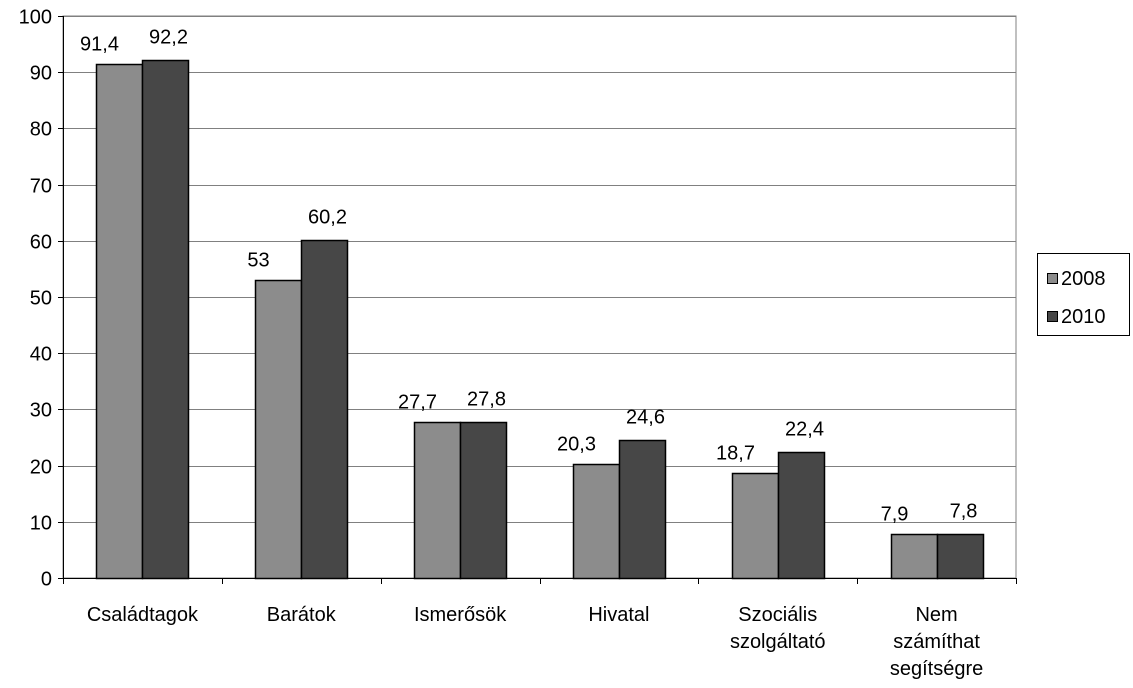  What do you see at coordinates (645, 418) in the screenshot?
I see `data-label: 24,6` at bounding box center [645, 418].